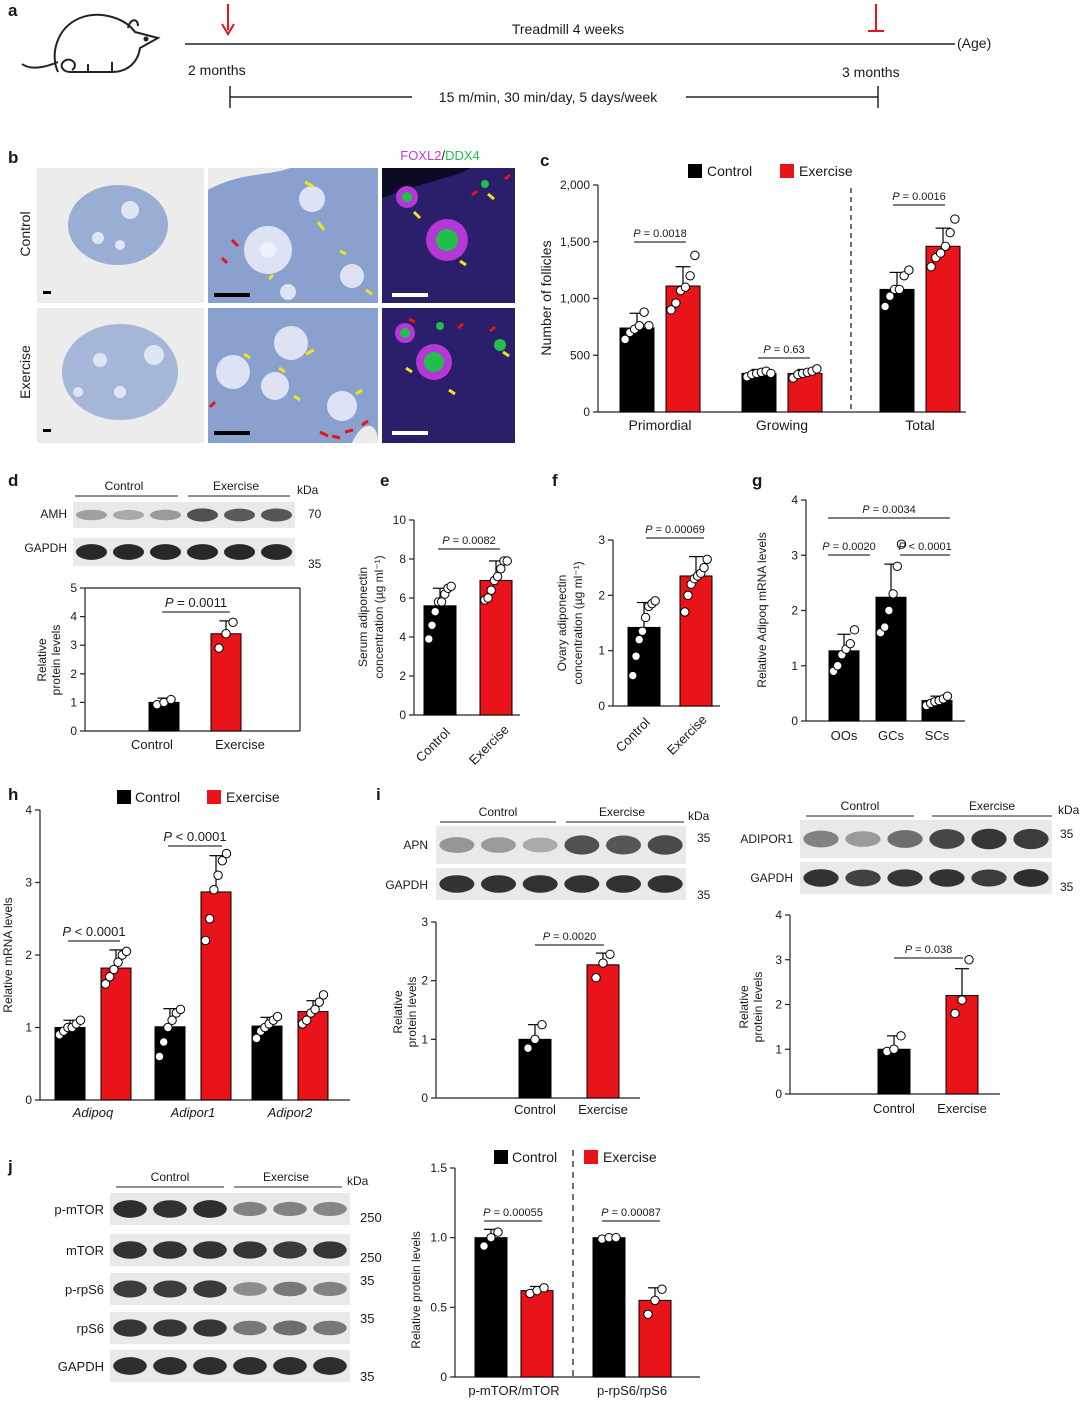  Describe the element at coordinates (93, 931) in the screenshot. I see `h-pvalue: P < 0.0001` at that location.